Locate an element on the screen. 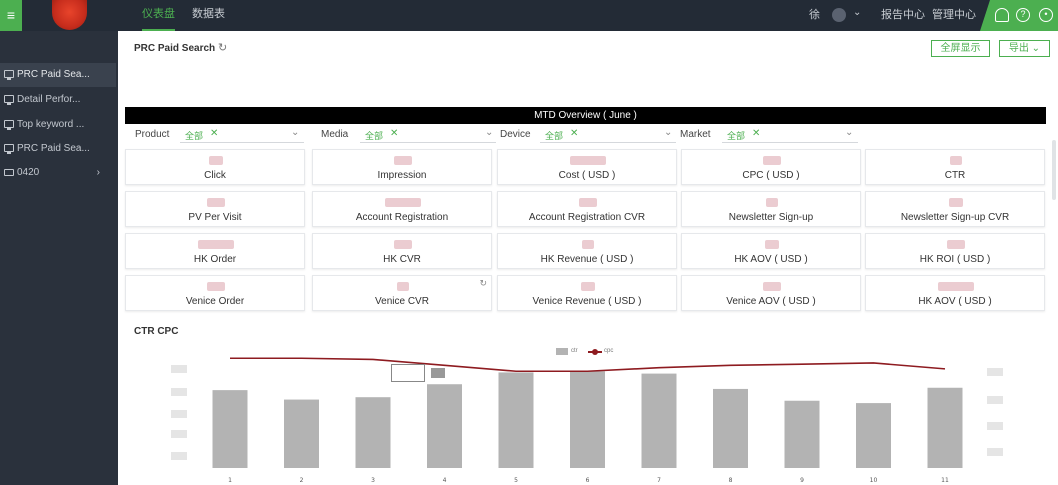 This screenshot has width=1058, height=485. metric-label: CTR is located at coordinates (955, 175).